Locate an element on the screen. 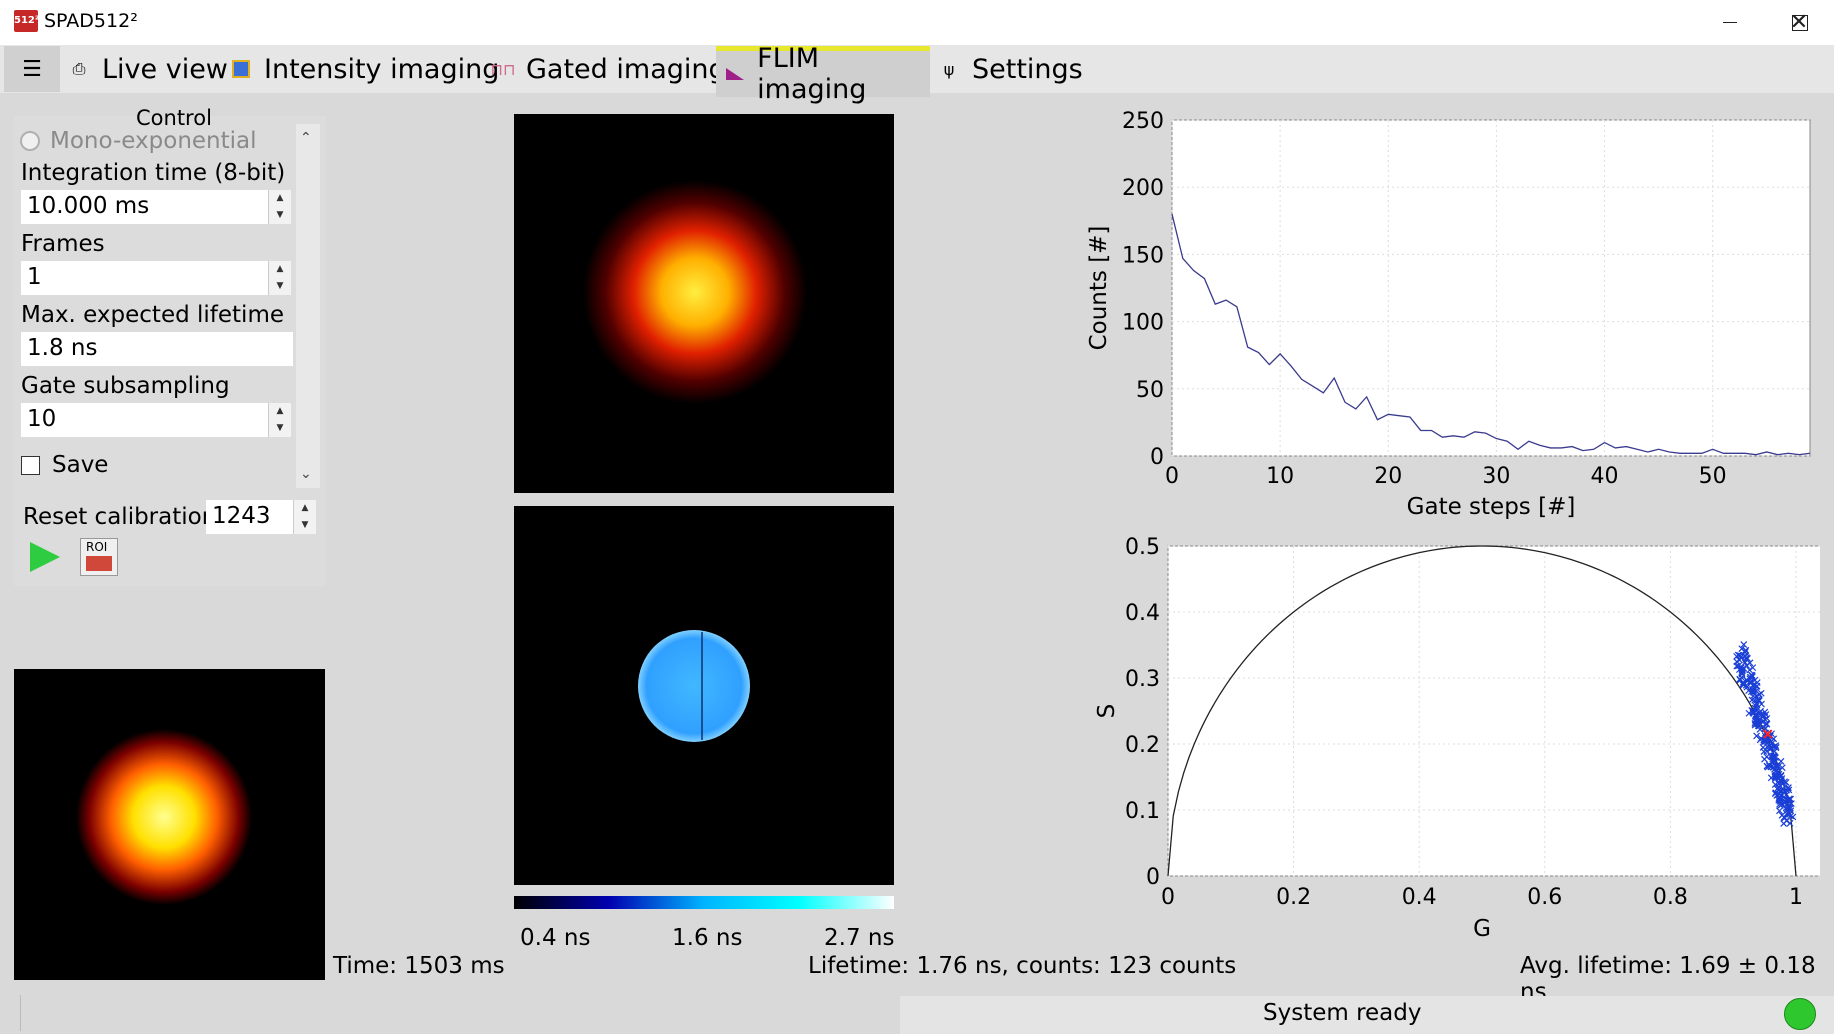 The width and height of the screenshot is (1834, 1034). menu-button: ☰ is located at coordinates (32, 69).